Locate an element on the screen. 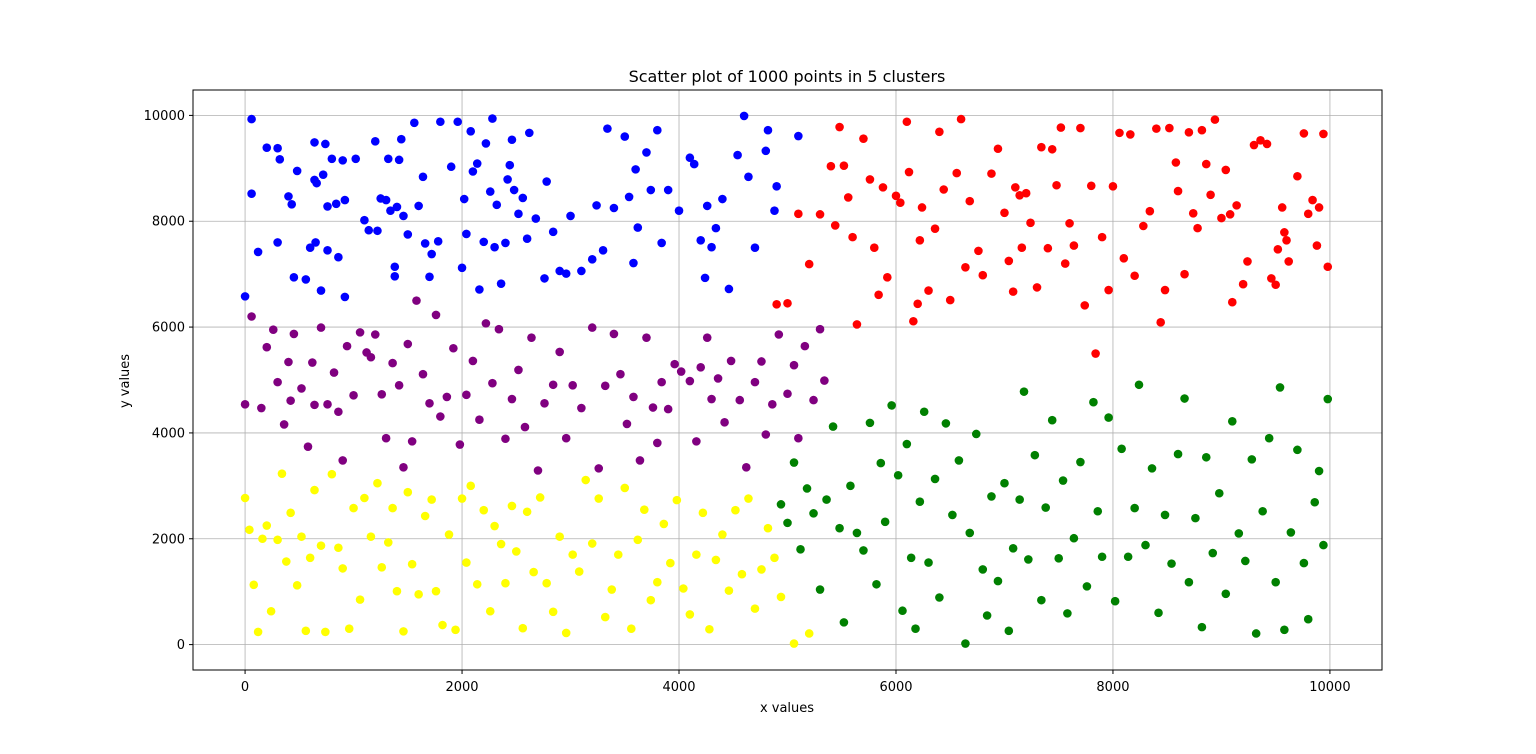 This screenshot has width=1536, height=754. y-axis-ticks: 0 2000 4000 6000 8000 10000 is located at coordinates (168, 381).